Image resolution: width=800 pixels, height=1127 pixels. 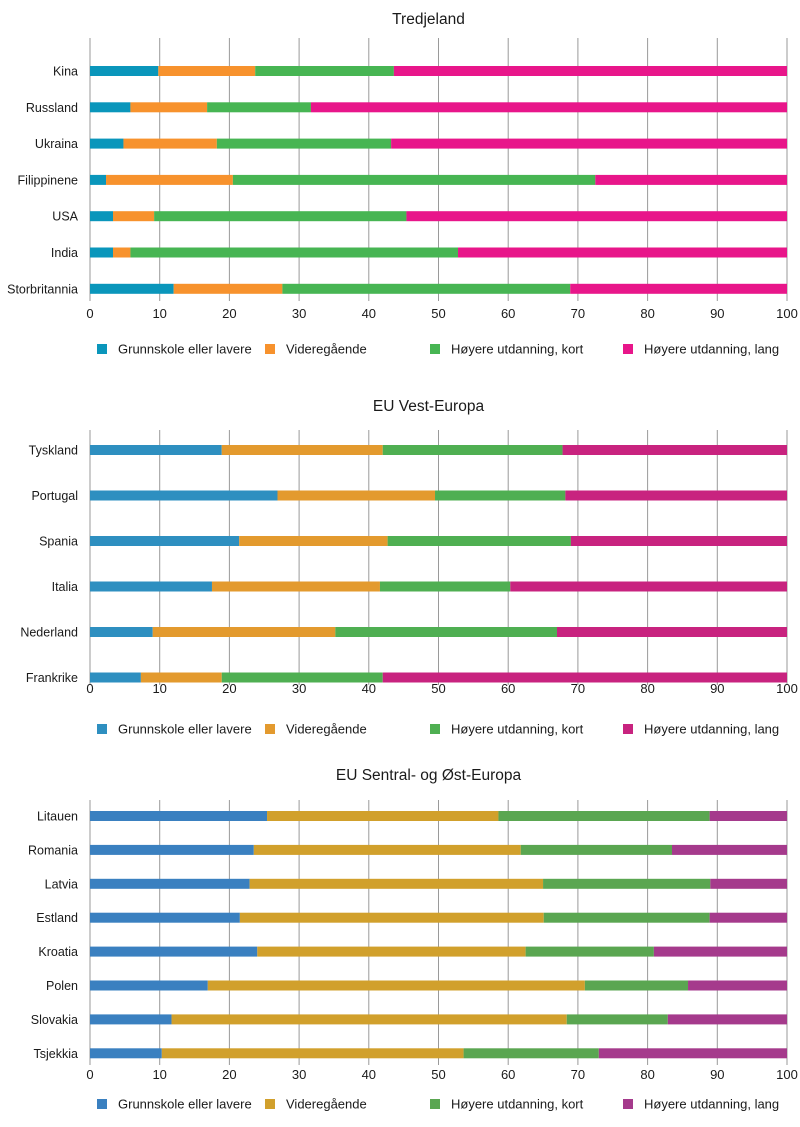 What do you see at coordinates (54, 1020) in the screenshot?
I see `category-label: Slovakia` at bounding box center [54, 1020].